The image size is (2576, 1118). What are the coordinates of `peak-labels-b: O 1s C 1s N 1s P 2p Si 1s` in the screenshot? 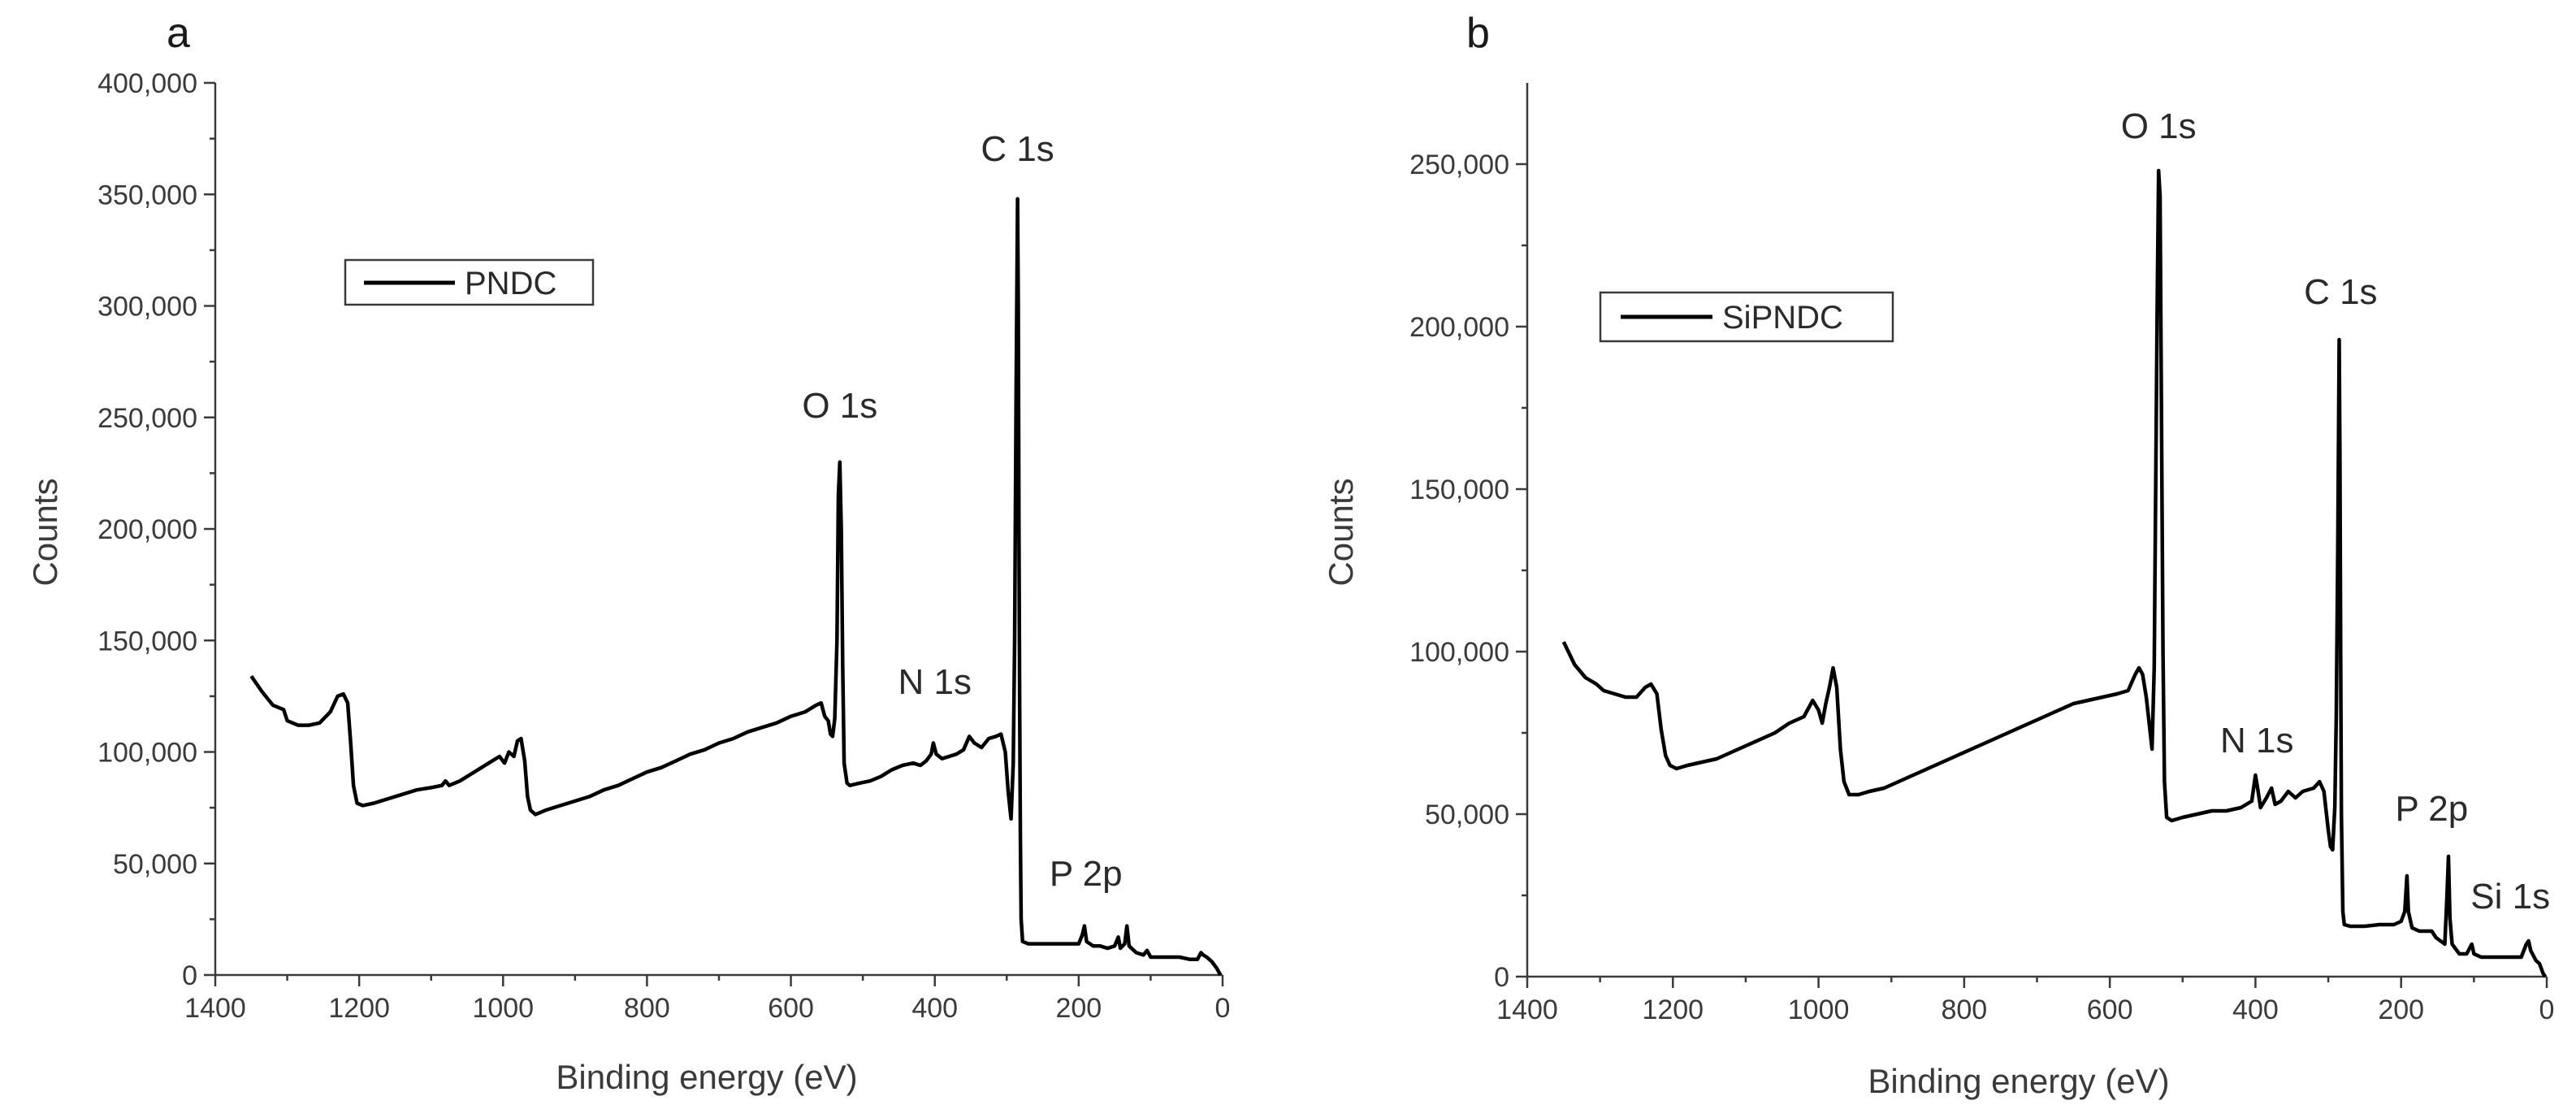 It's located at (2335, 511).